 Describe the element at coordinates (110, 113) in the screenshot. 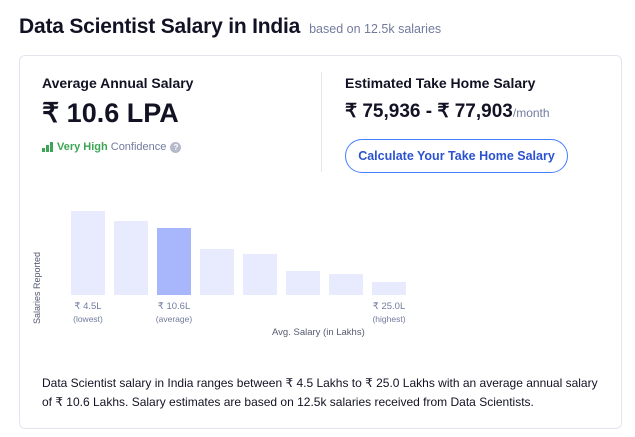

I see `average-salary-value: ₹ 10.6 LPA` at that location.